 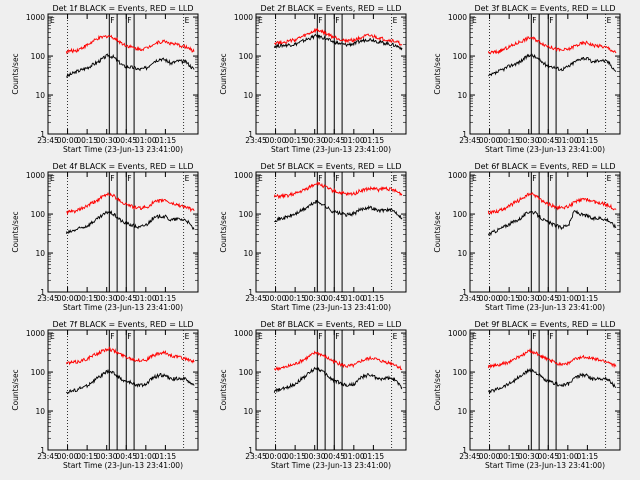 I want to click on panel-title: Det 8f BLACK = Events, RED = LLD, so click(x=330, y=324).